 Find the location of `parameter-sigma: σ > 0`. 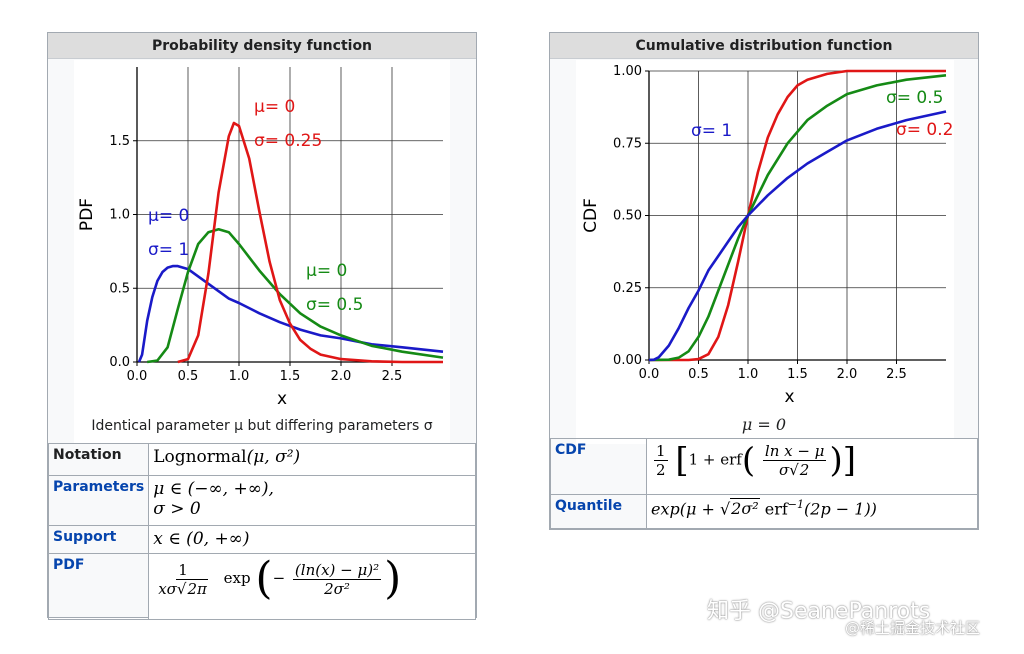

parameter-sigma: σ > 0 is located at coordinates (177, 509).